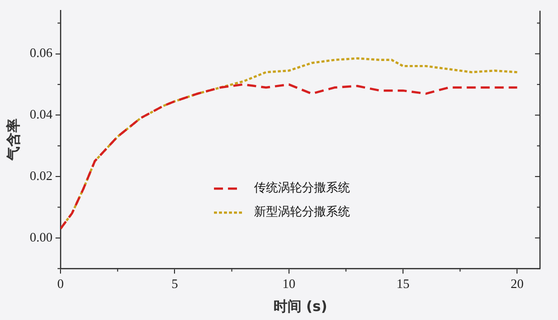 Image resolution: width=558 pixels, height=320 pixels. I want to click on x-tick-label: 10, so click(289, 283).